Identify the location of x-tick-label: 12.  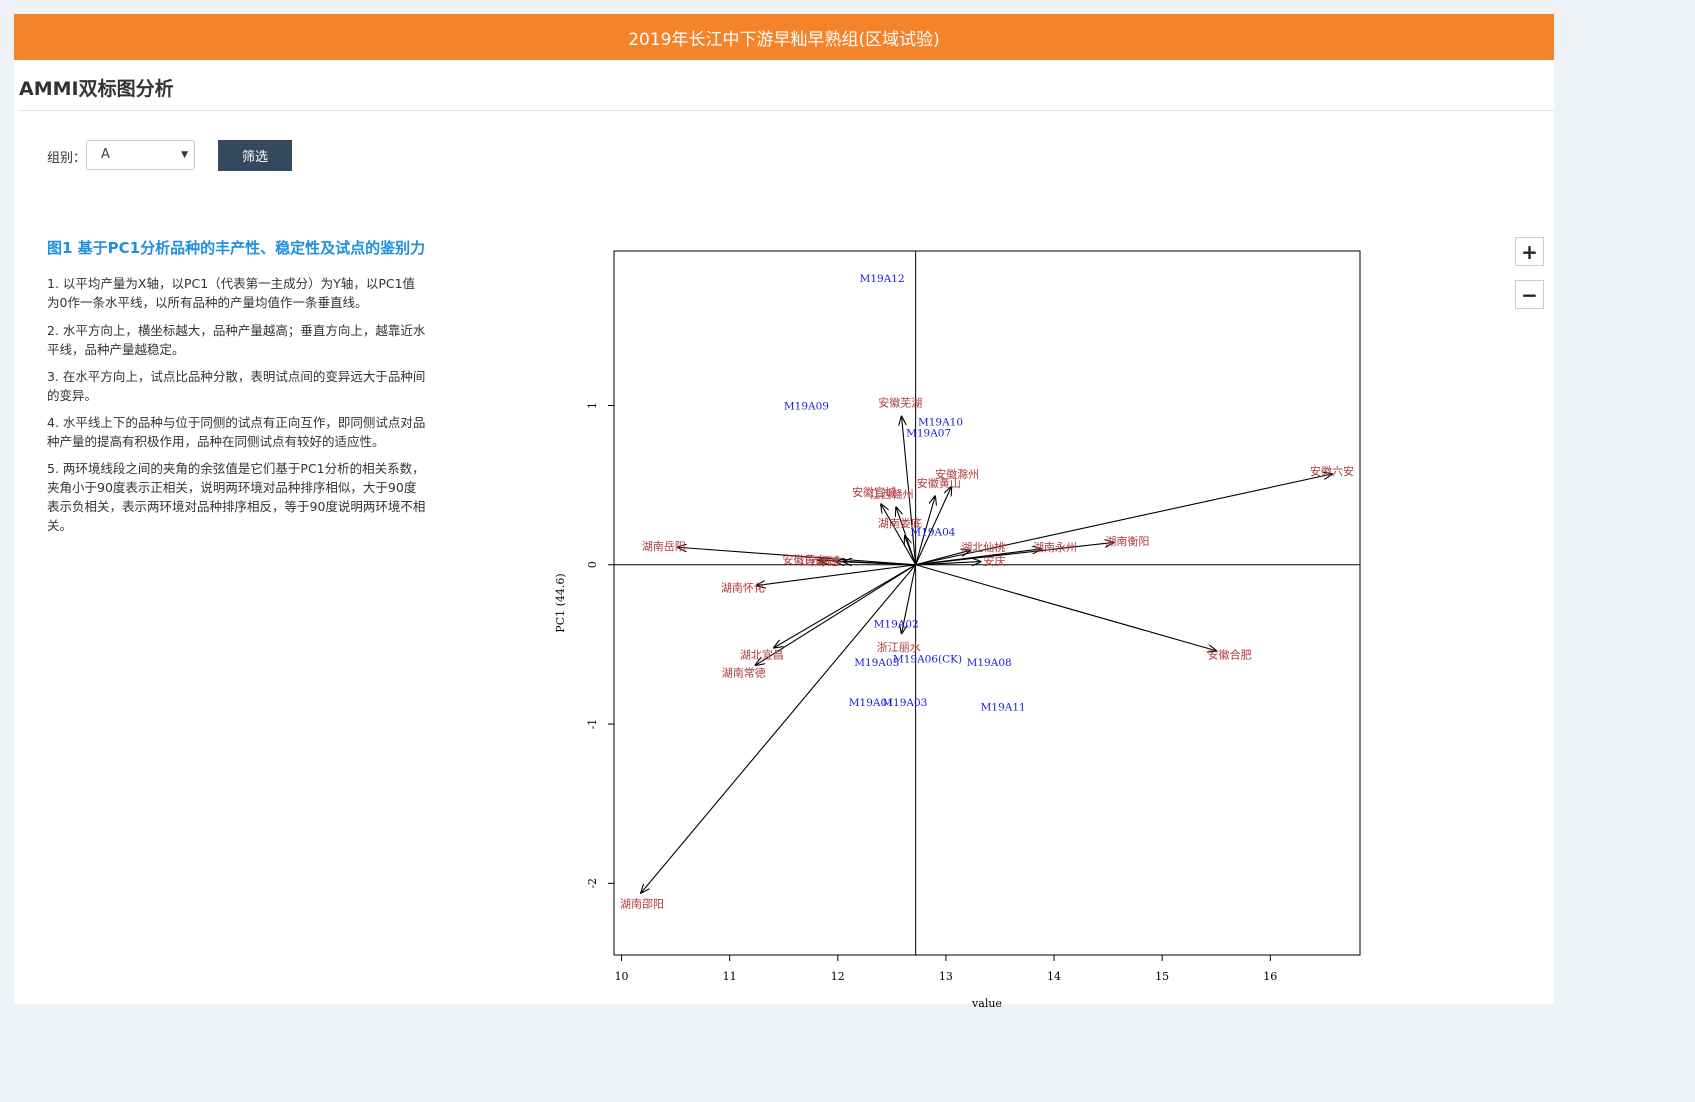
(838, 976).